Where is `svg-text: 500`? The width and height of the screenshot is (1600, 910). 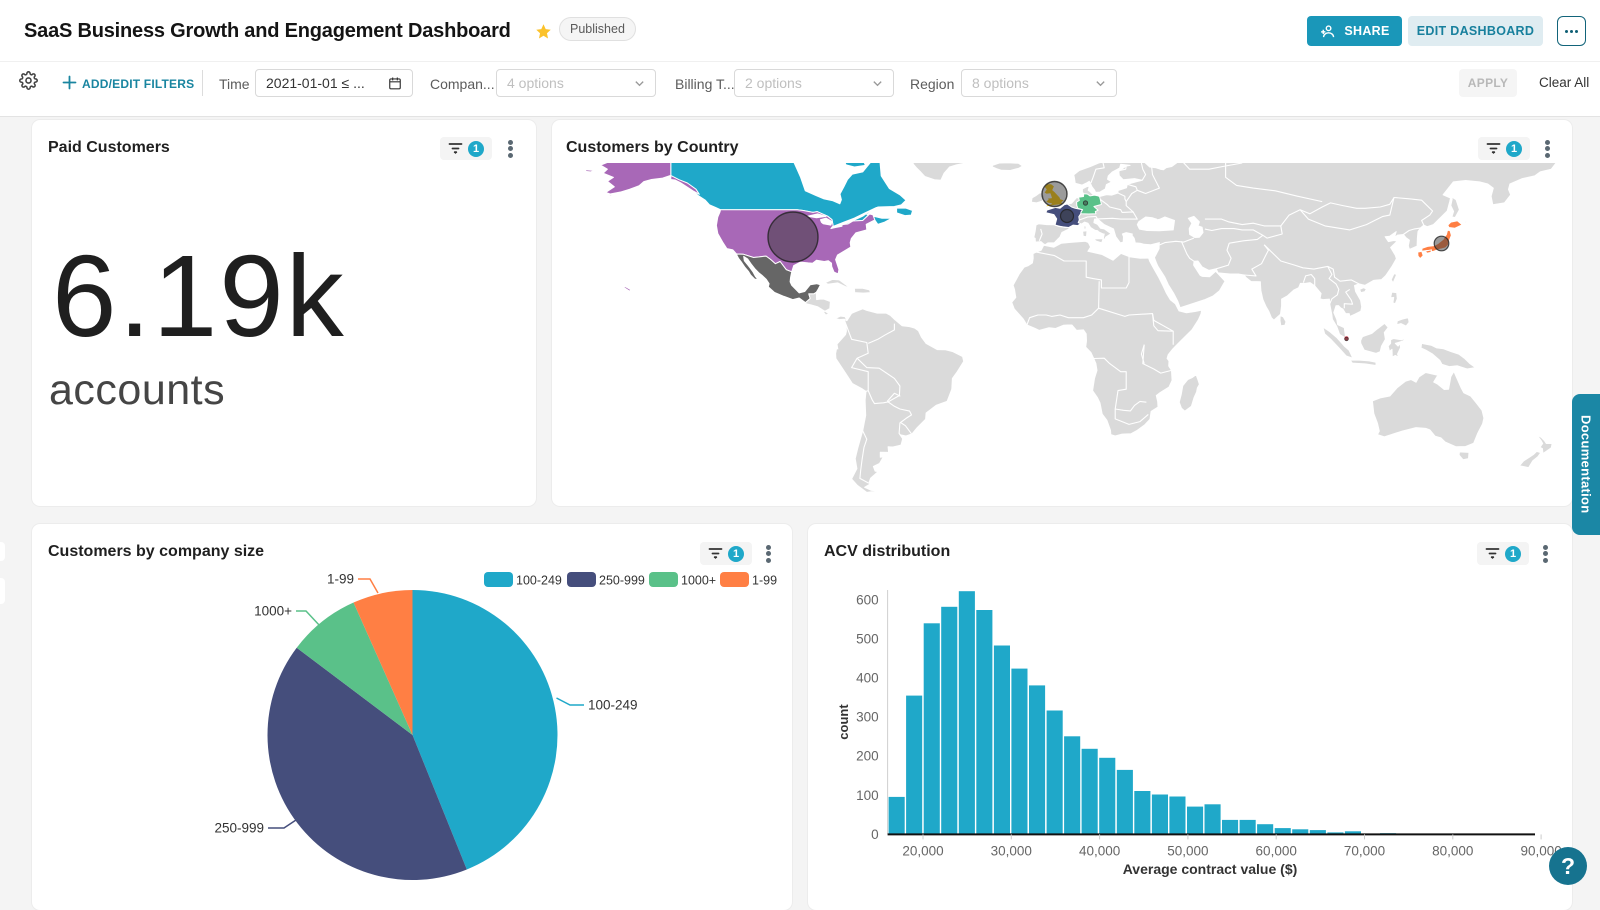 svg-text: 500 is located at coordinates (867, 638).